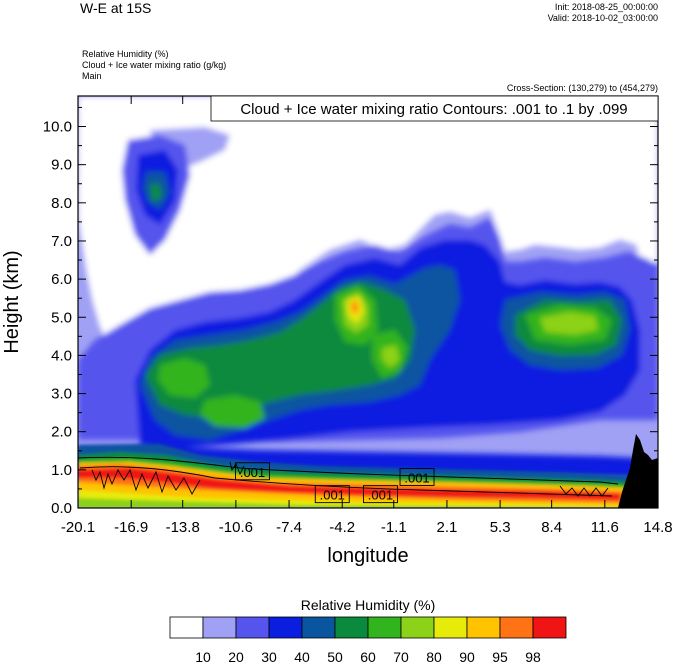 The image size is (674, 667). What do you see at coordinates (394, 527) in the screenshot?
I see `x-tick-label: -1.1` at bounding box center [394, 527].